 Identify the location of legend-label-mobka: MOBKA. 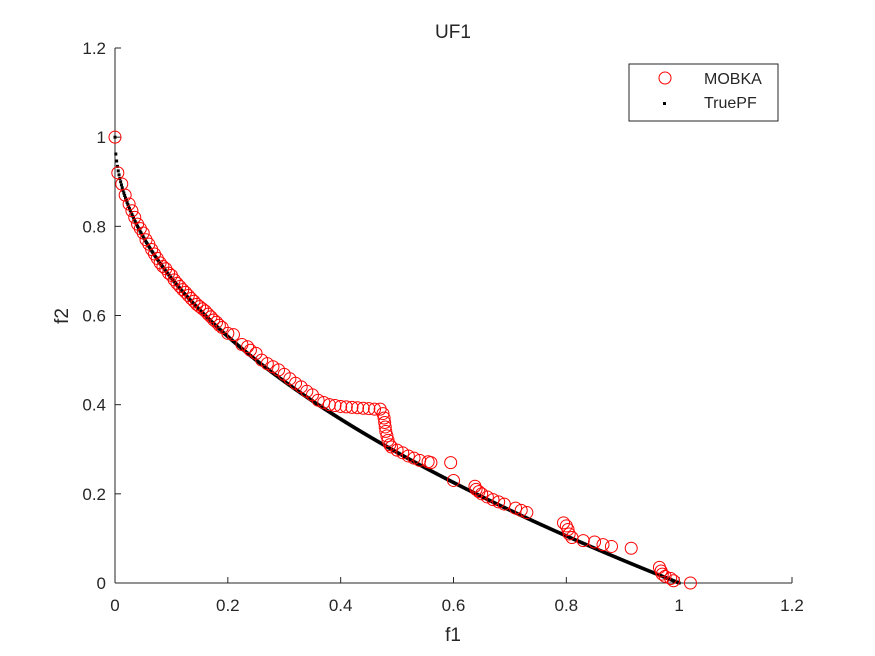
(733, 79).